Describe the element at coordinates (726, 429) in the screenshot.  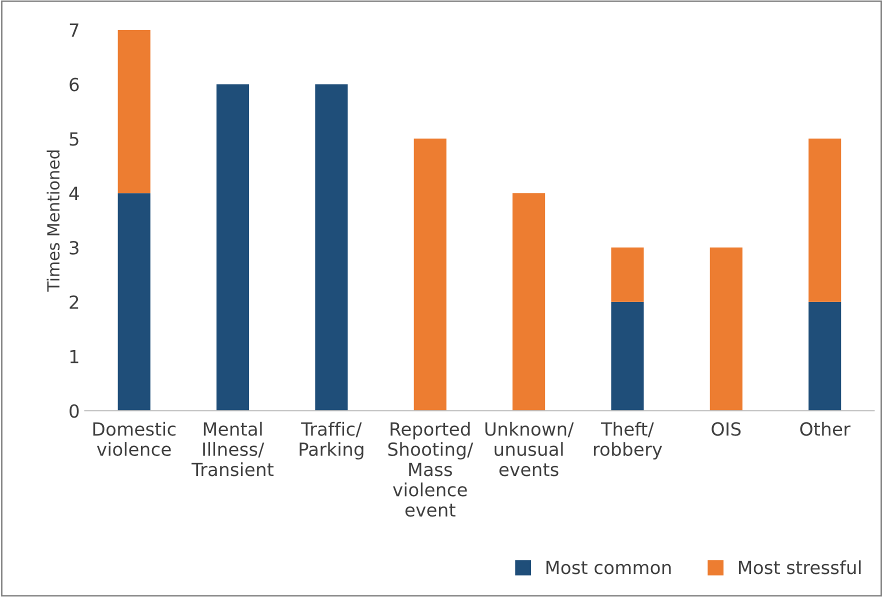
I see `x-tick-label: OIS` at that location.